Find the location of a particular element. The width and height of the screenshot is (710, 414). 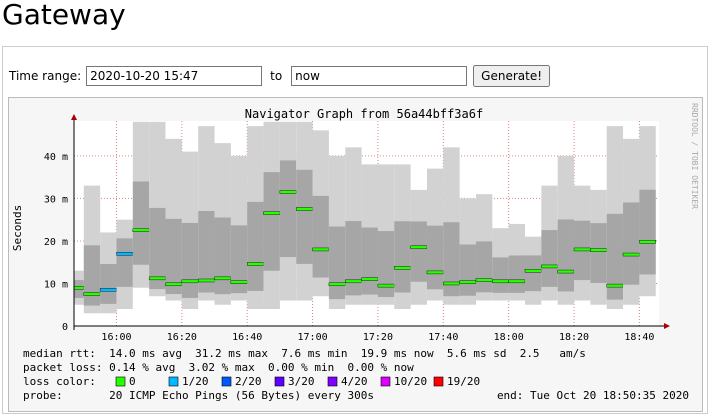

x-arrow is located at coordinates (667, 326).